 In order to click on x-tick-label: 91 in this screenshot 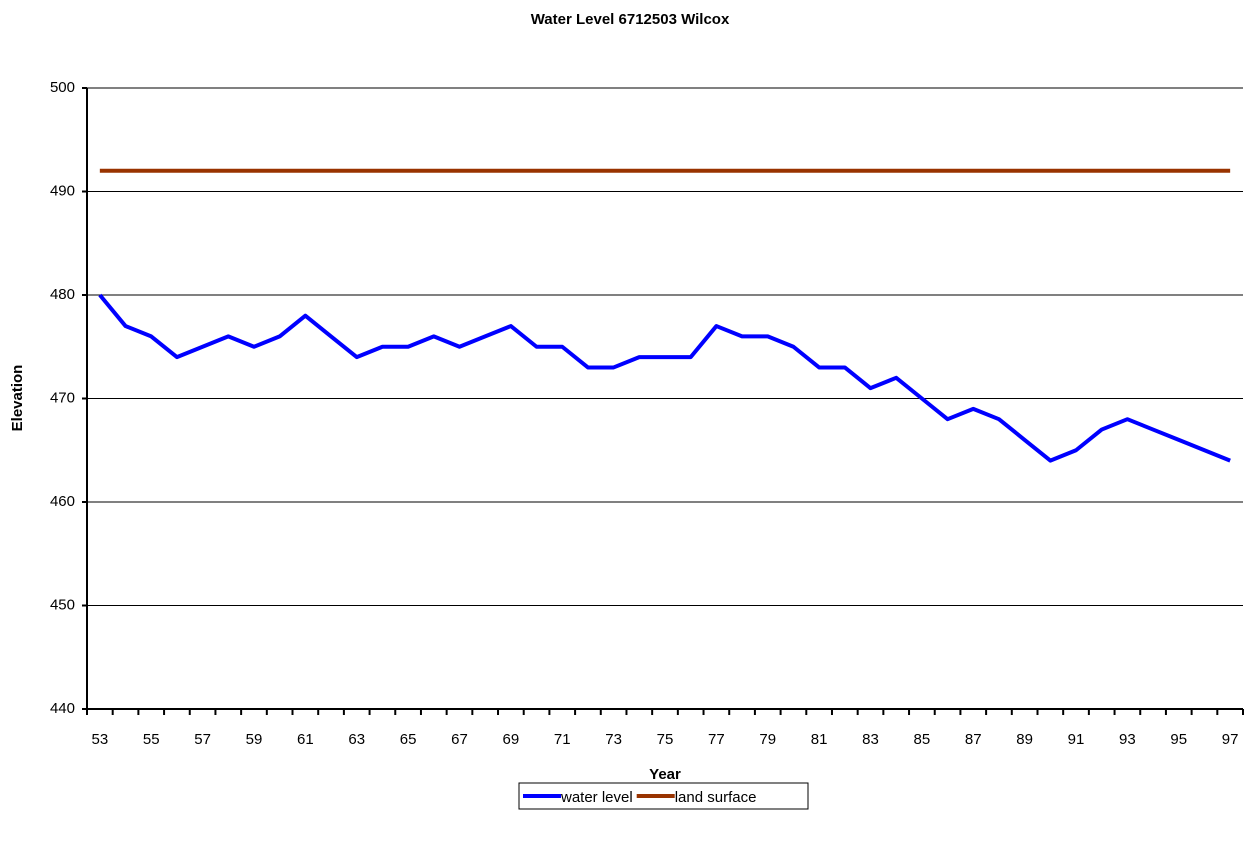, I will do `click(1076, 739)`.